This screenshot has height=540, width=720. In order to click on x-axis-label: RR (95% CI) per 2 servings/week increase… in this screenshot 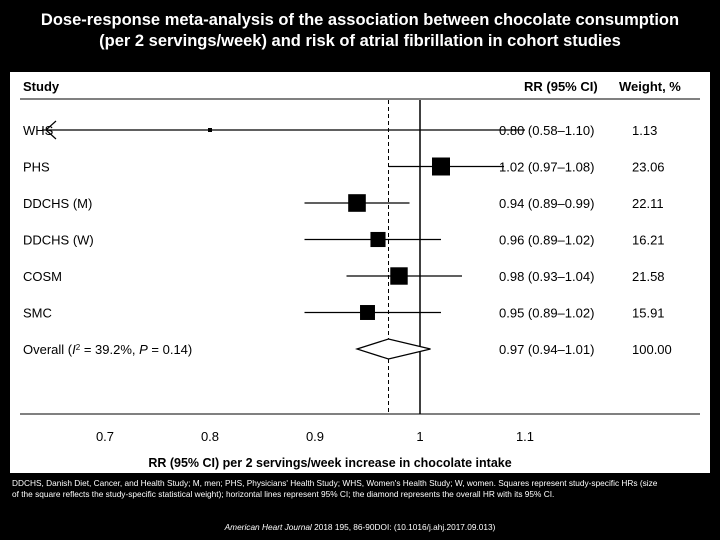, I will do `click(329, 463)`.